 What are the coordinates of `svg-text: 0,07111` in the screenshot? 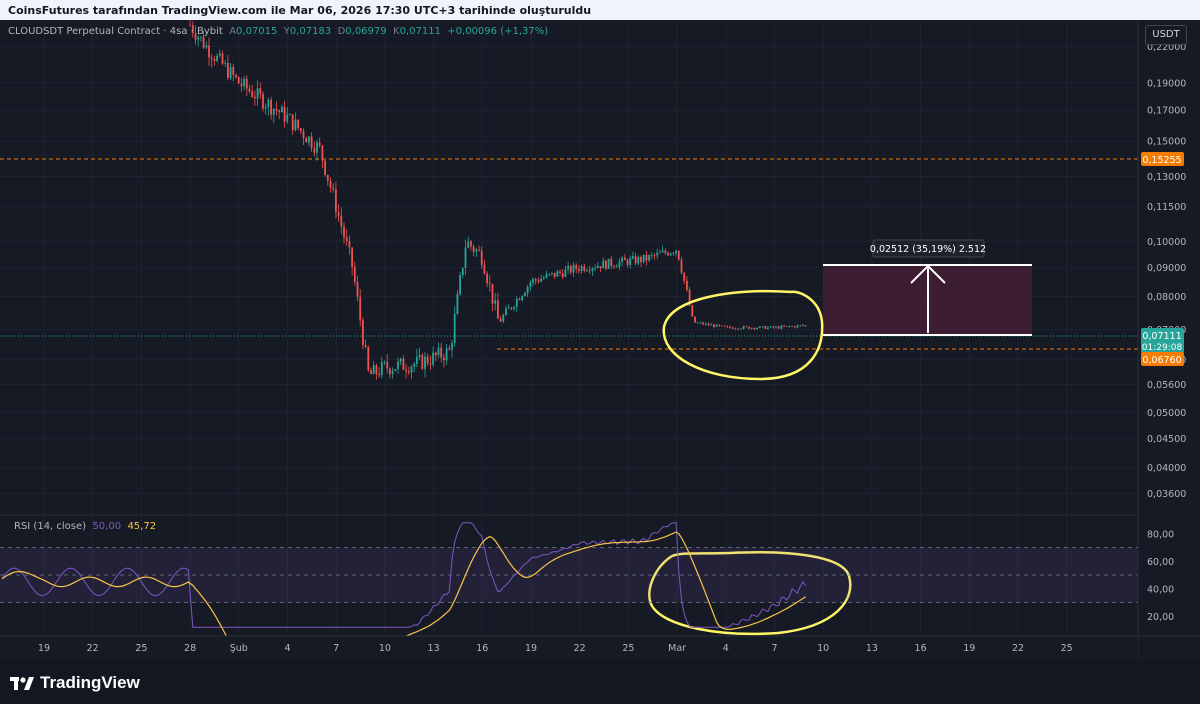 It's located at (1161, 336).